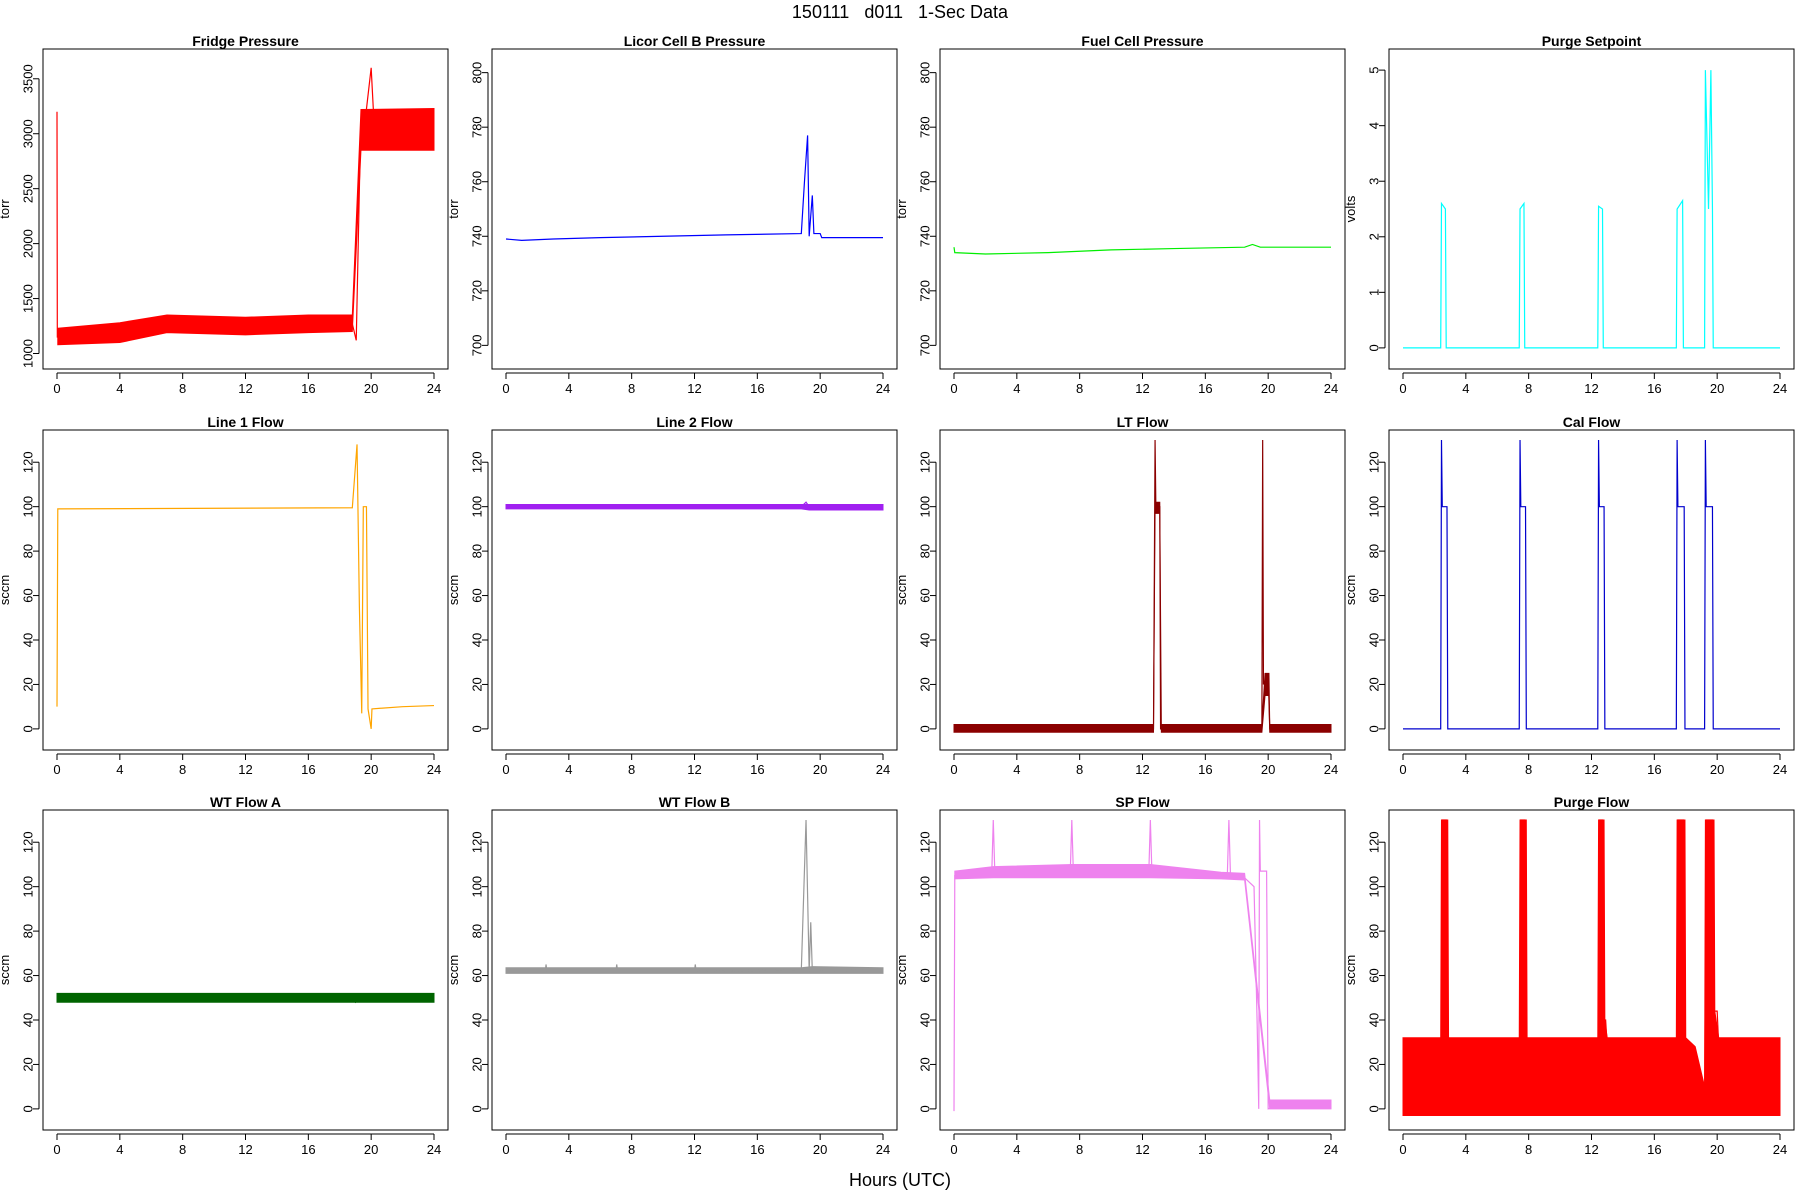 This screenshot has height=1200, width=1800. I want to click on y-tick-label: 2000, so click(27, 243).